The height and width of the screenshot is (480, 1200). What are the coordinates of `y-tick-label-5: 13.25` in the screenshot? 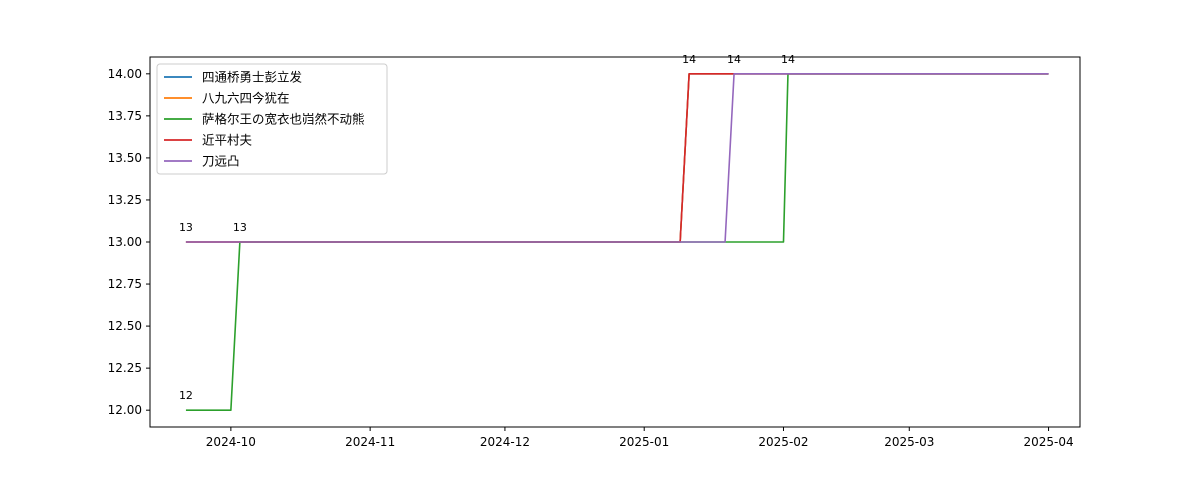 It's located at (125, 200).